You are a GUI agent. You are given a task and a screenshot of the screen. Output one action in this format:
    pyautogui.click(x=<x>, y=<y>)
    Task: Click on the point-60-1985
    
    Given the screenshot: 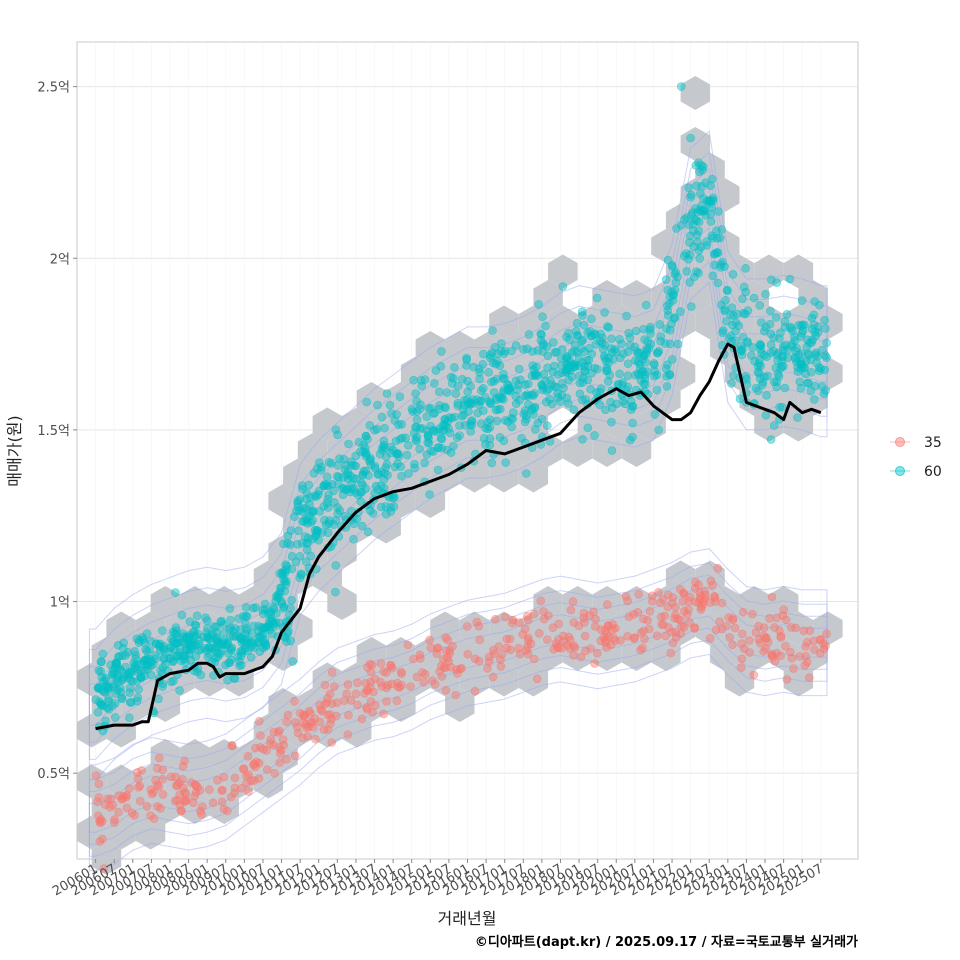 What is the action you would take?
    pyautogui.click(x=667, y=306)
    